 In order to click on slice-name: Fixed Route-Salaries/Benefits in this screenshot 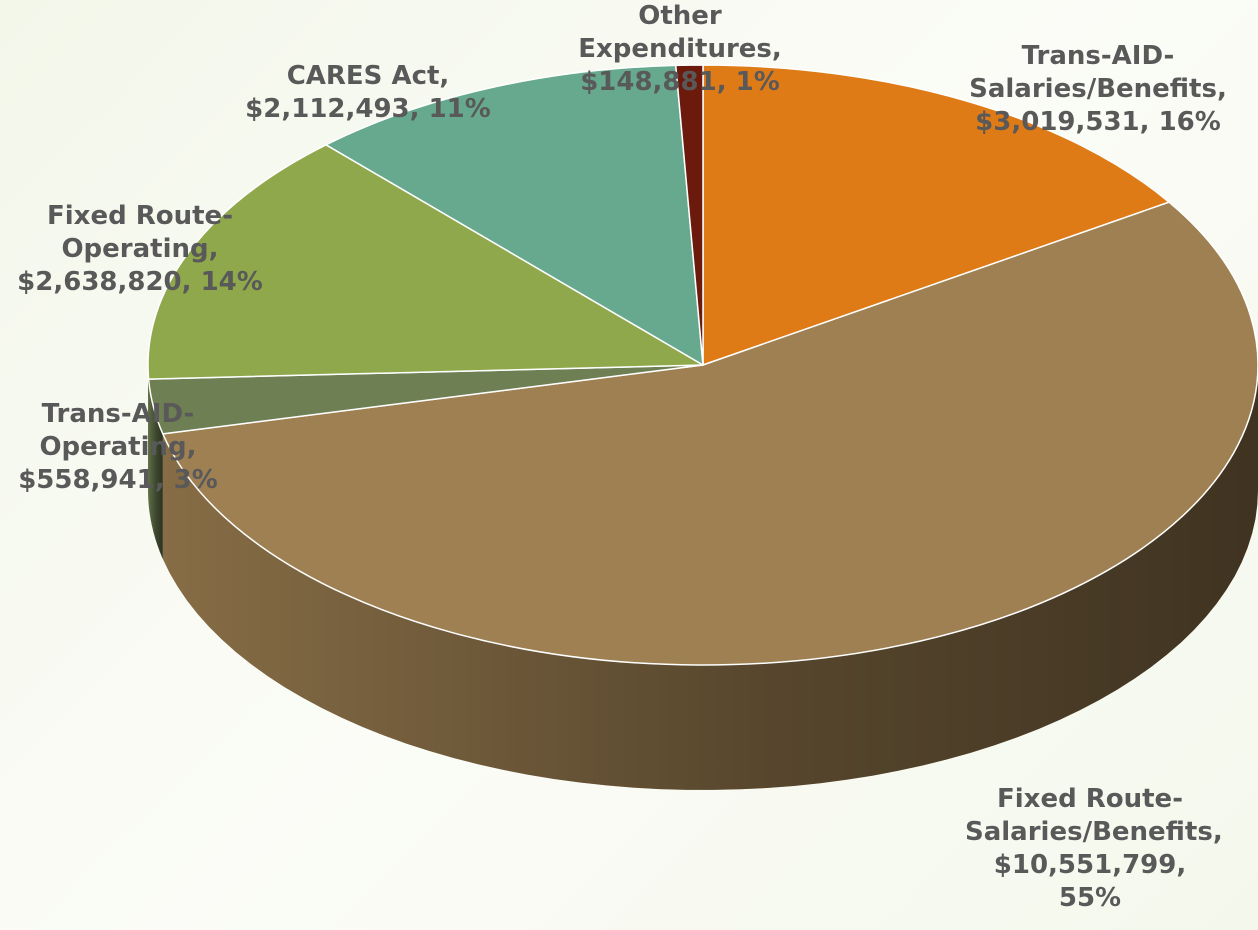, I will do `click(1089, 815)`.